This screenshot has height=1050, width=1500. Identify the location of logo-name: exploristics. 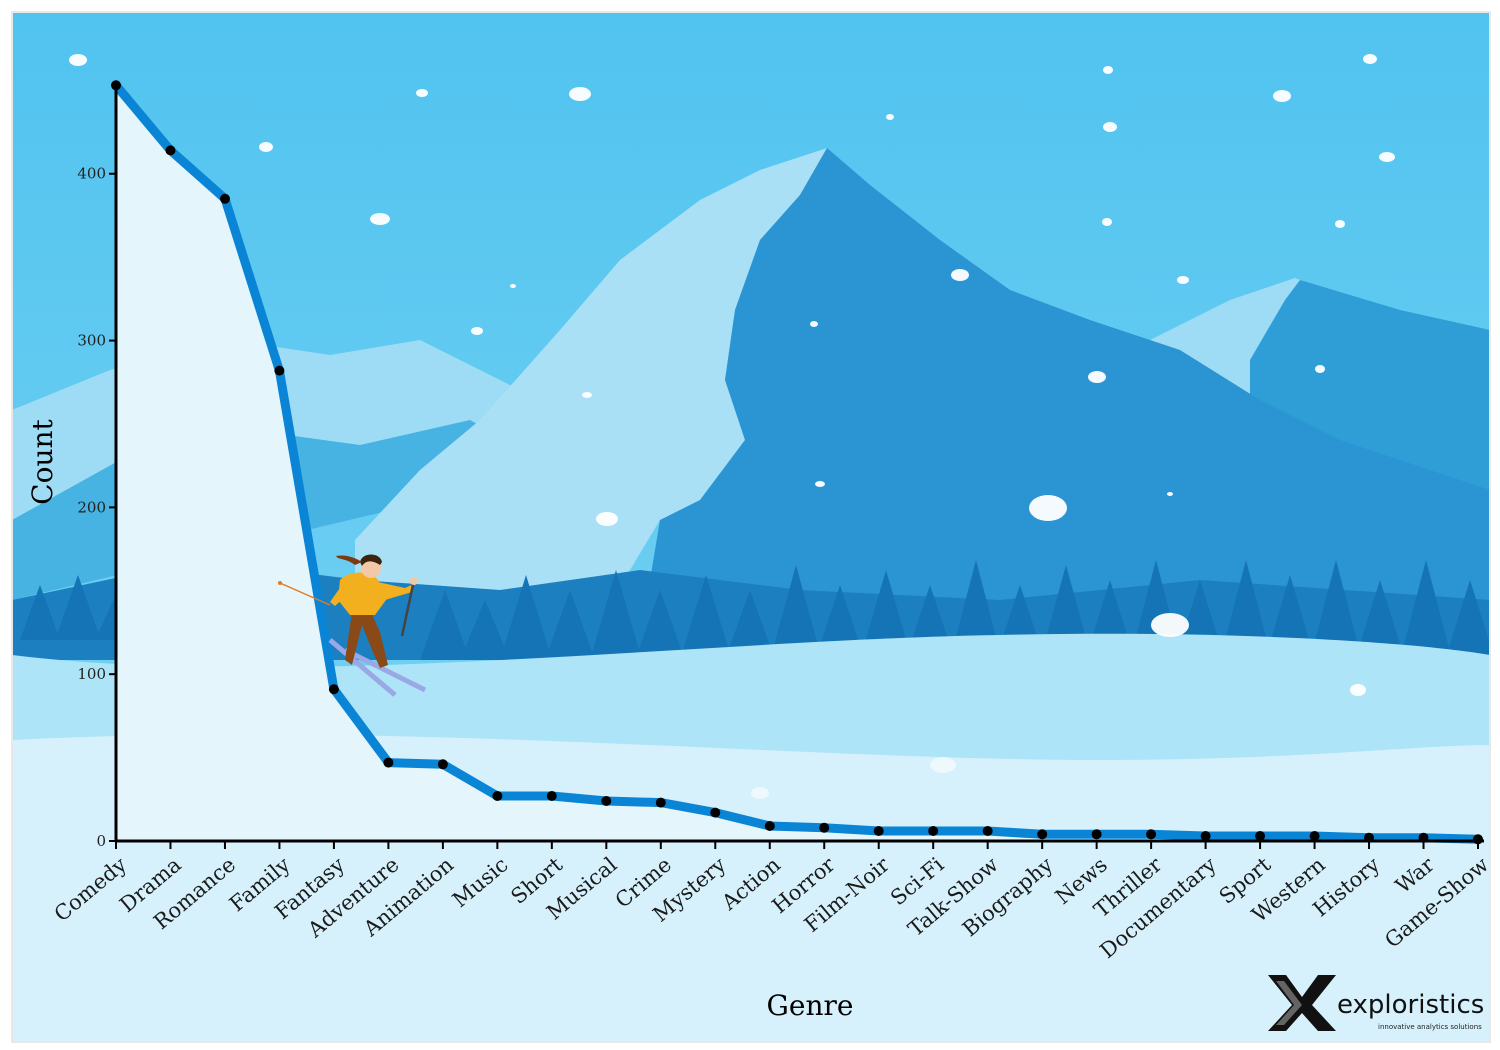
(1410, 1005).